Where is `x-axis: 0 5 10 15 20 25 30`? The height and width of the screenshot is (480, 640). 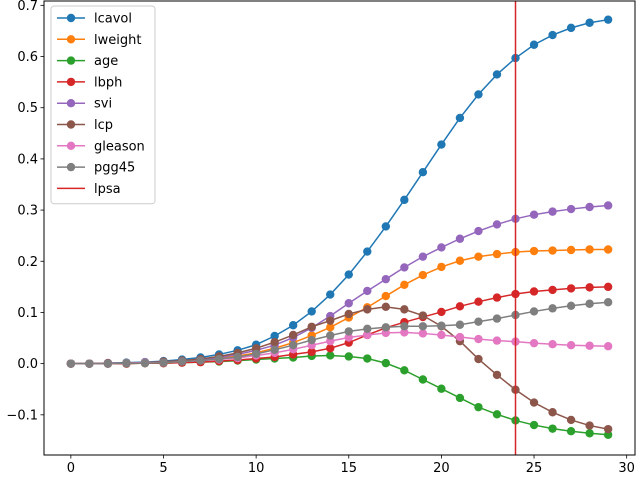 x-axis: 0 5 10 15 20 25 30 is located at coordinates (351, 465).